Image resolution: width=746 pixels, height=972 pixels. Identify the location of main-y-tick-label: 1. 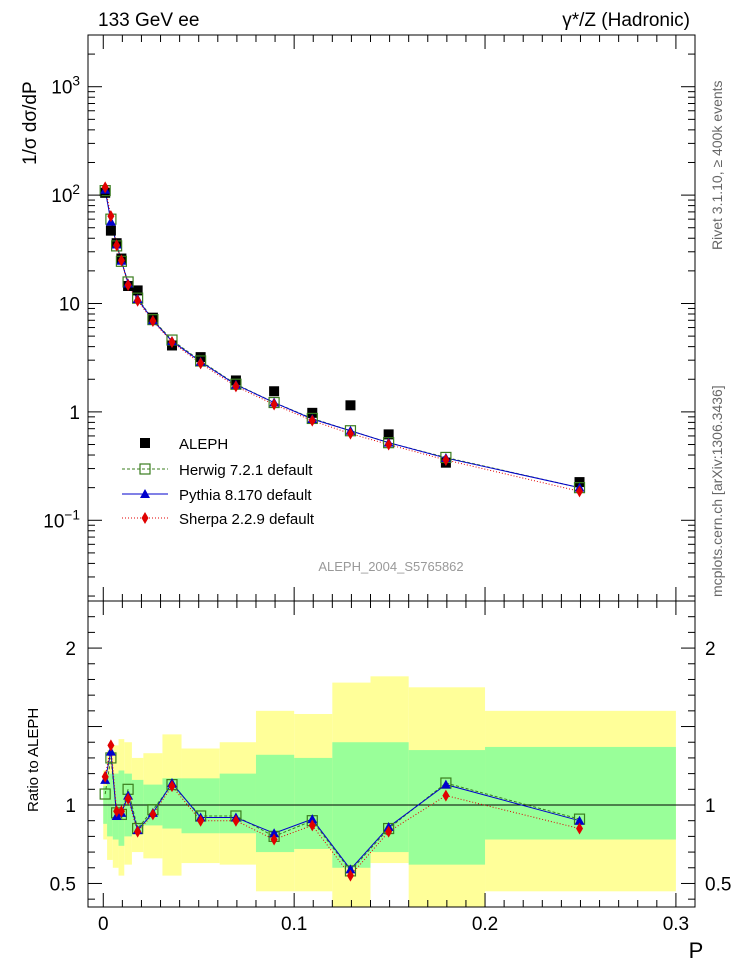
(74, 413).